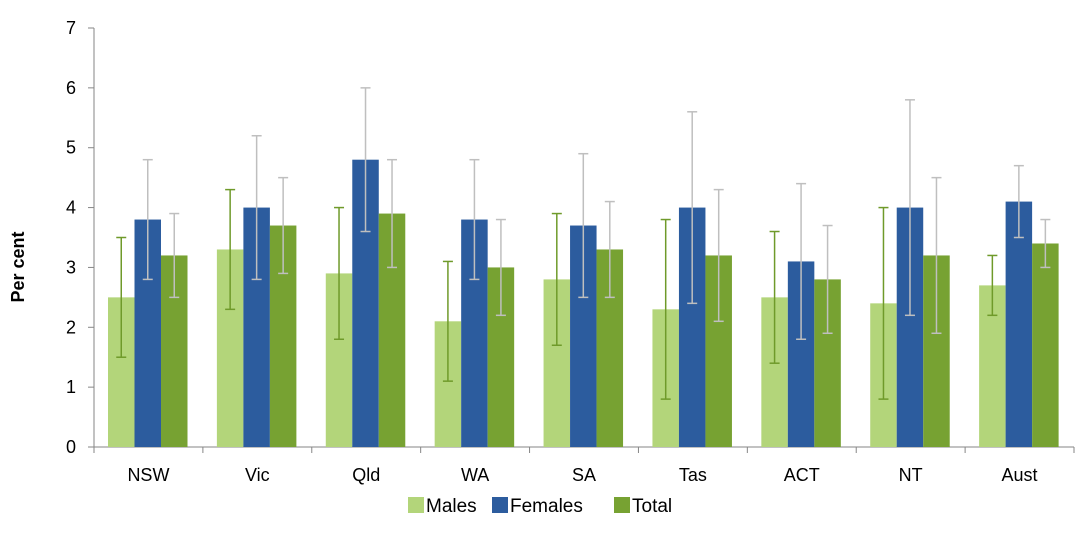  Describe the element at coordinates (71, 28) in the screenshot. I see `y-tick-label: 7` at that location.